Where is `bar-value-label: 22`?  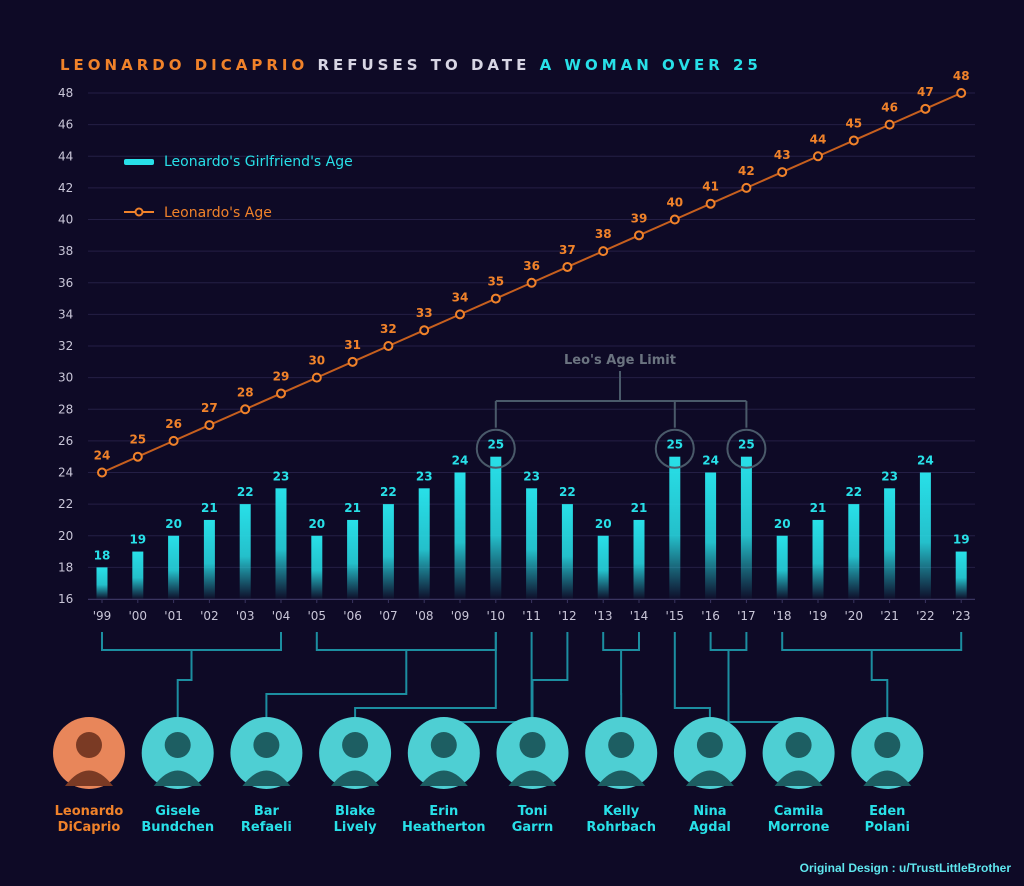
bar-value-label: 22 is located at coordinates (388, 492).